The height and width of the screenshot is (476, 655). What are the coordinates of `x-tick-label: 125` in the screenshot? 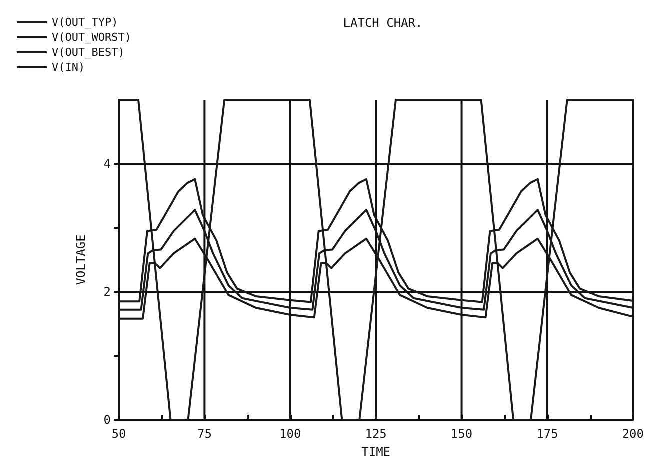 It's located at (376, 434).